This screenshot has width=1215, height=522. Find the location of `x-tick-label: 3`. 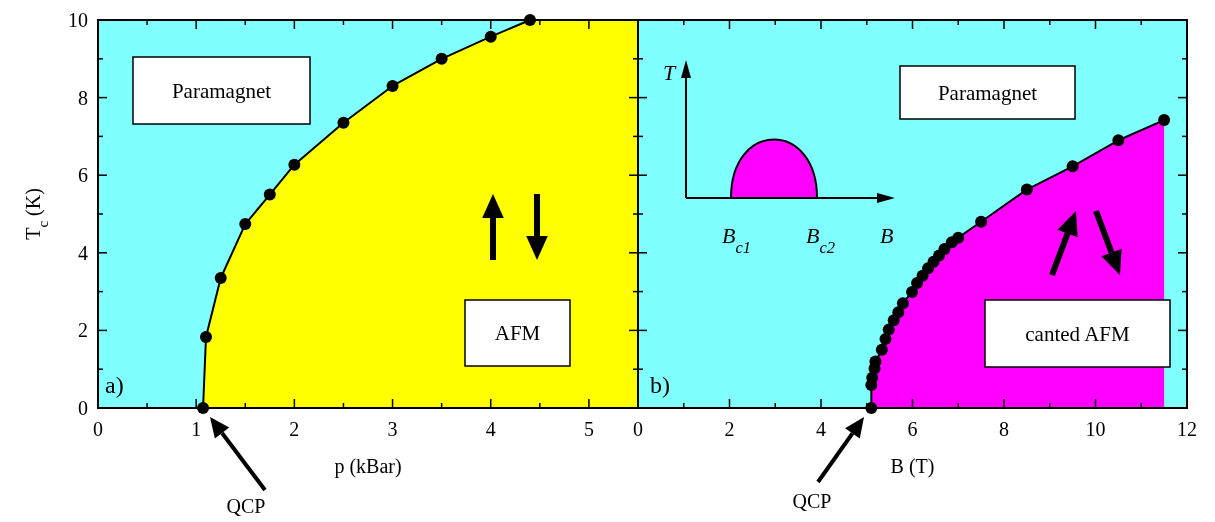

x-tick-label: 3 is located at coordinates (392, 429).